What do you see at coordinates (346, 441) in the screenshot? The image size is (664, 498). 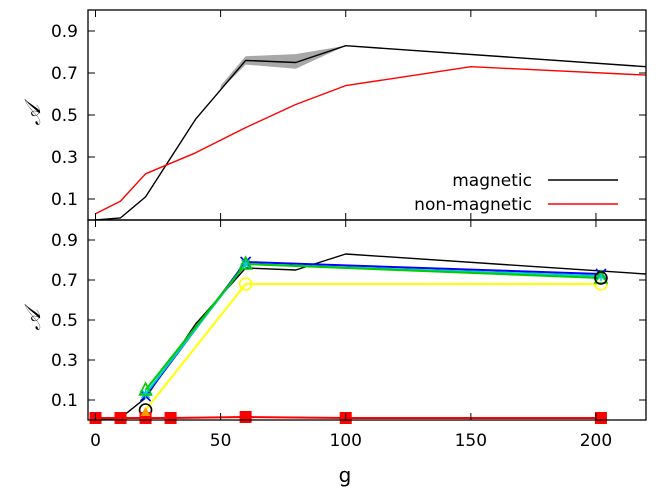 I see `x-tick-label: 100` at bounding box center [346, 441].